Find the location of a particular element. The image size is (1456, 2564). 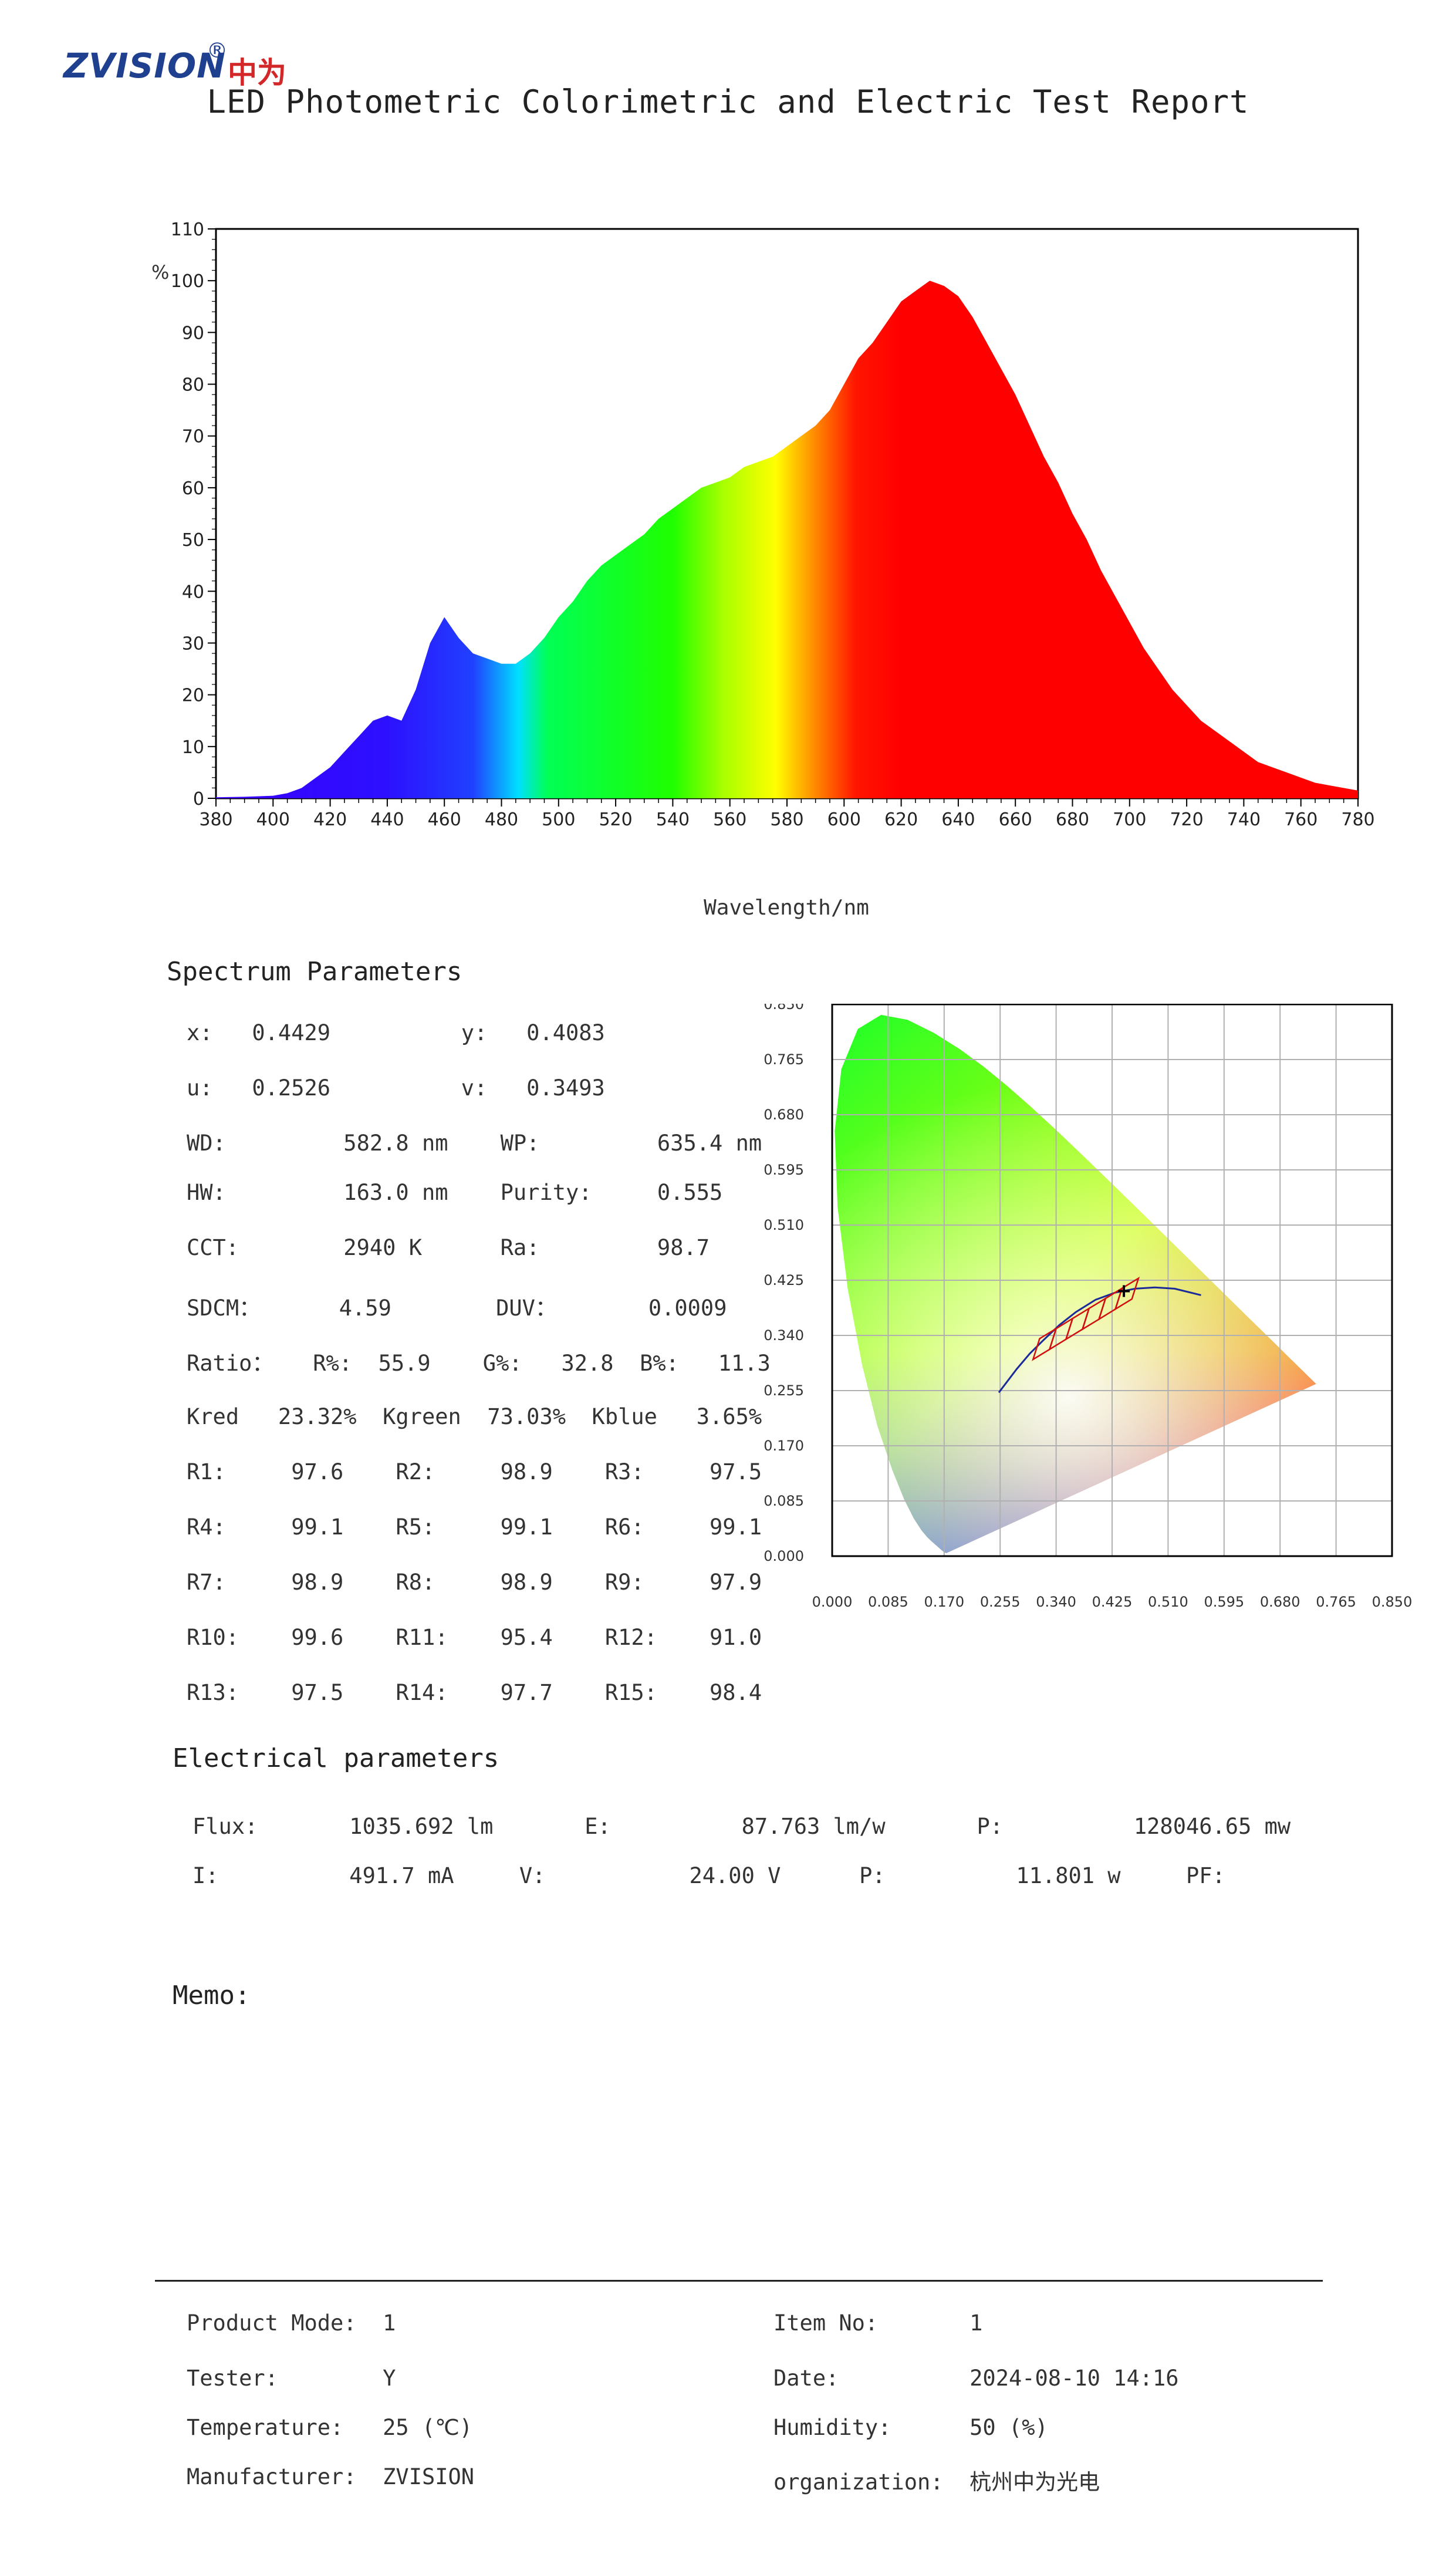

electrical-heading: Electrical parameters is located at coordinates (336, 1758).